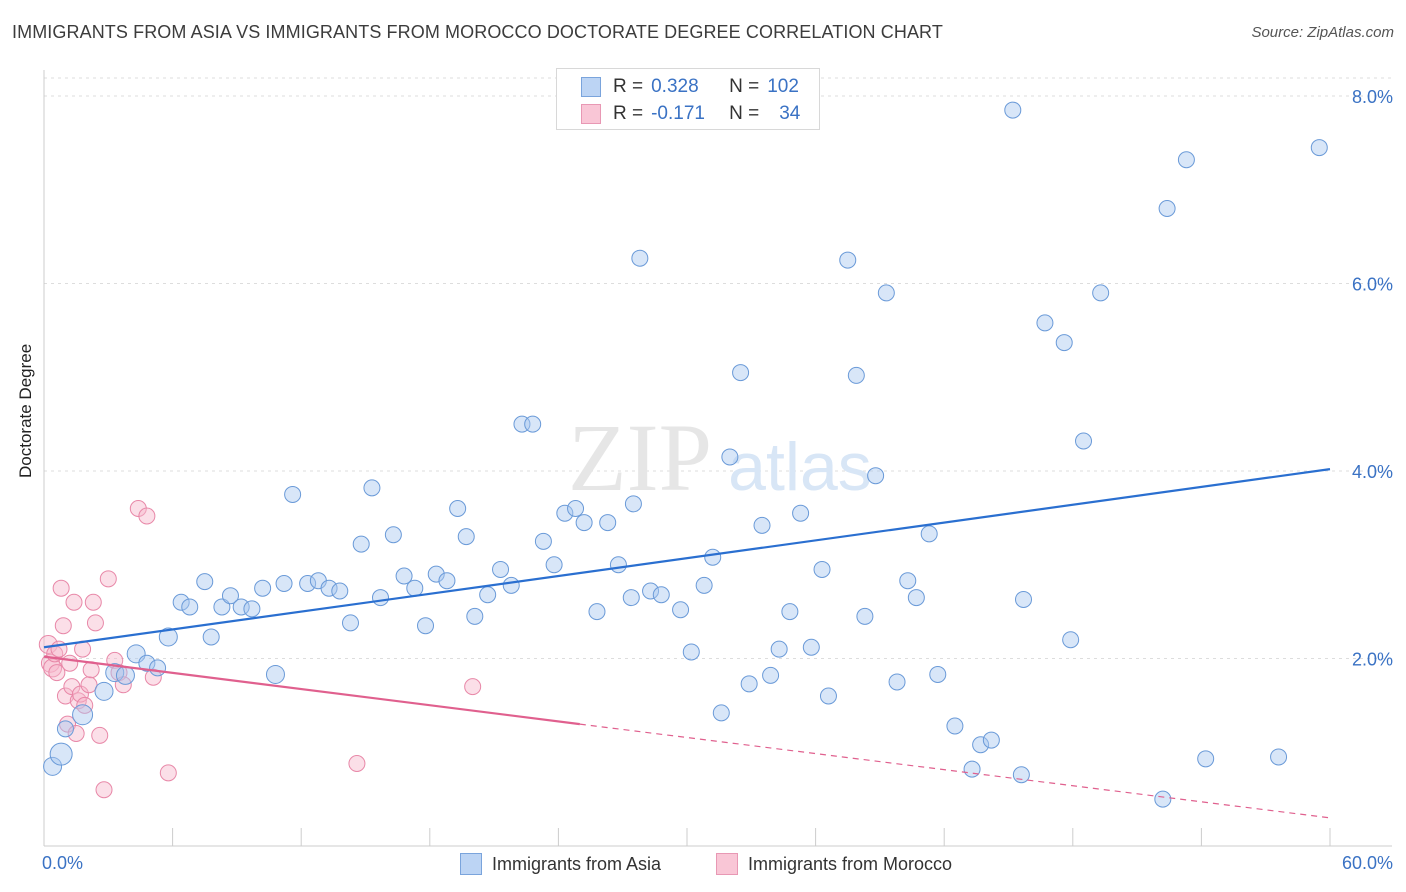  I want to click on y-tick-label: 8.0%, so click(1372, 97).